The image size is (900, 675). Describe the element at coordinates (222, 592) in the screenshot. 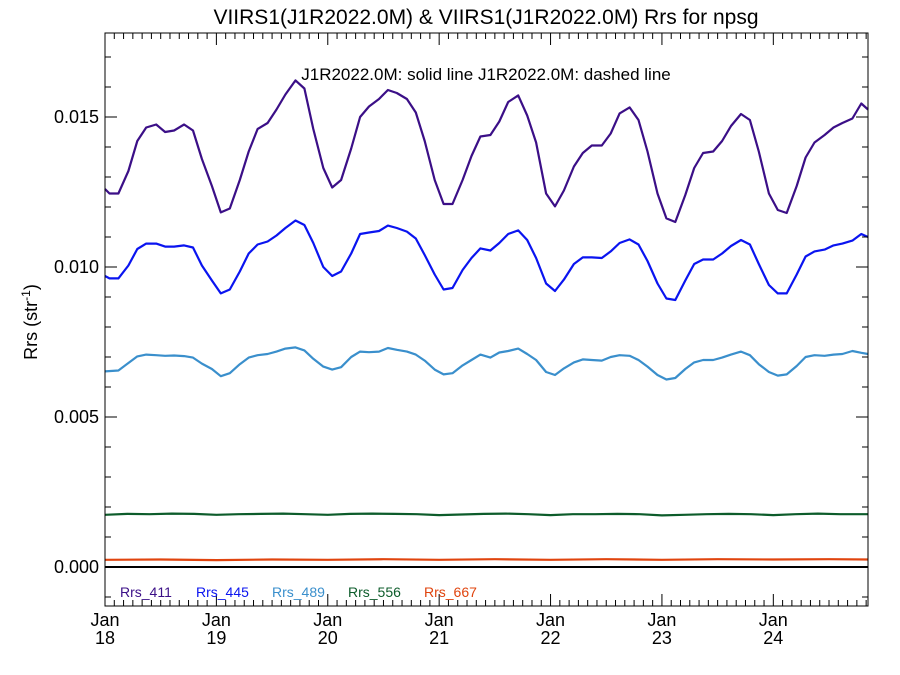

I see `legend-entry-rrs-445: Rrs_445` at that location.